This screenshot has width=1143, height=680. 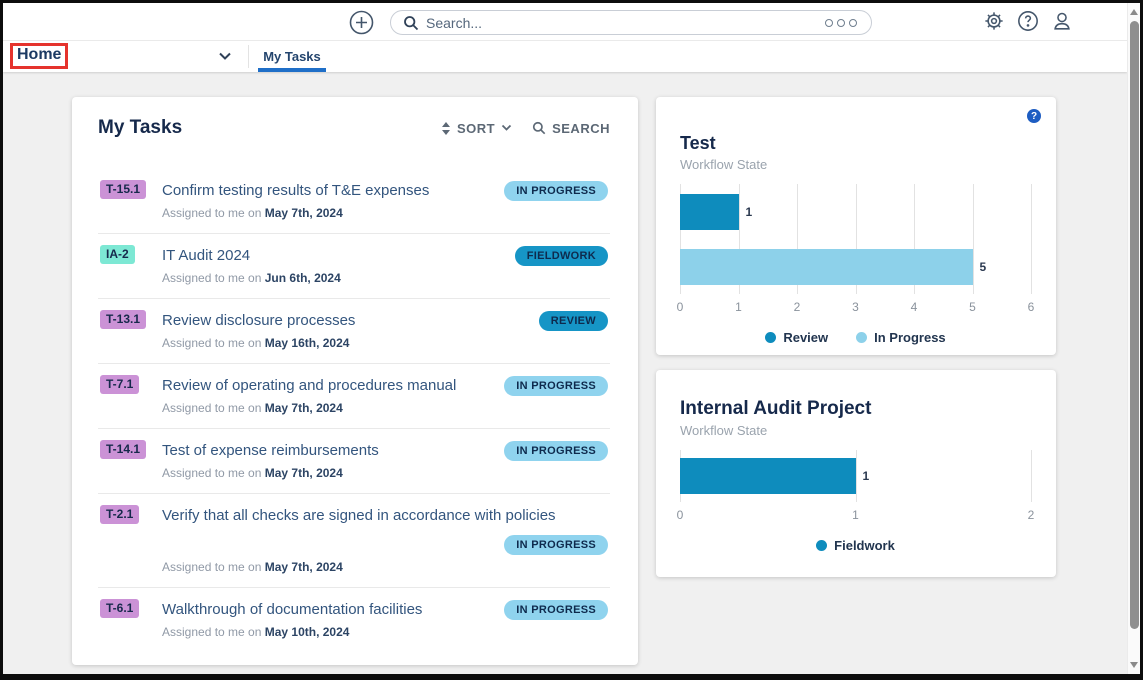 What do you see at coordinates (385, 632) in the screenshot?
I see `task-assigned-date: Assigned to me on May 10th, 2024` at bounding box center [385, 632].